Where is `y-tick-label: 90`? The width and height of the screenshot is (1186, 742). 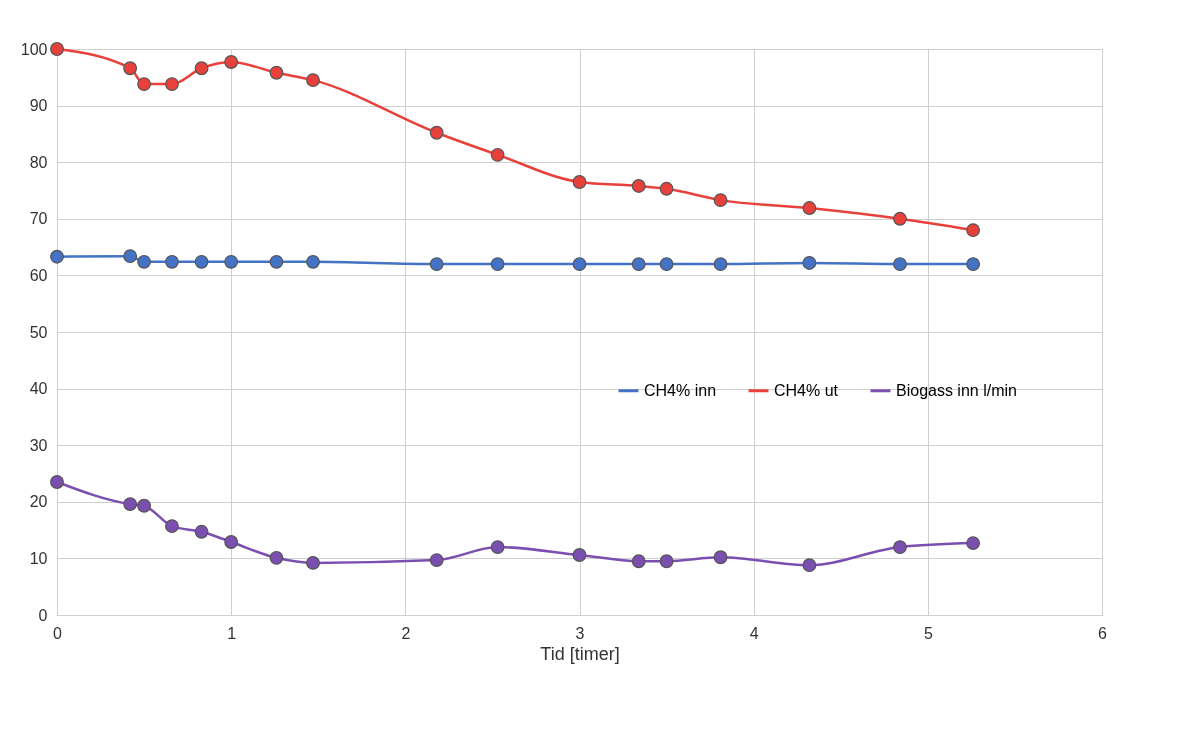
y-tick-label: 90 is located at coordinates (38, 106).